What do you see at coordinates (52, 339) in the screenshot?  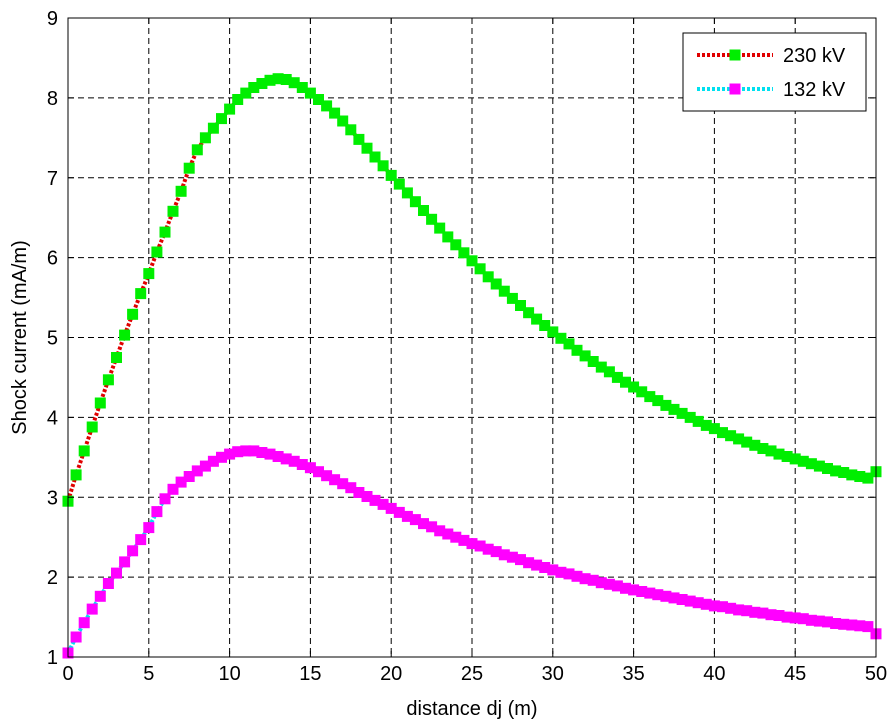 I see `y-tick-label: 5` at bounding box center [52, 339].